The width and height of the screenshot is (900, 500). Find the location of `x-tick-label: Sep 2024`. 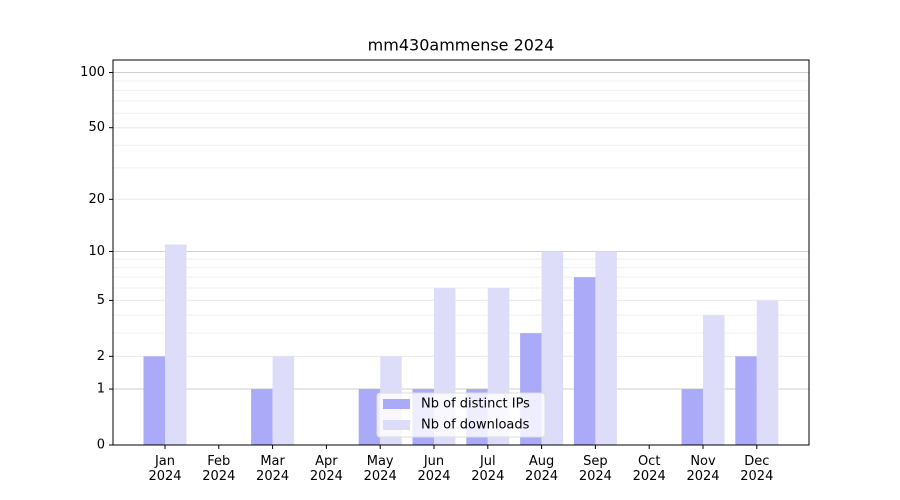

x-tick-label: Sep 2024 is located at coordinates (595, 469).